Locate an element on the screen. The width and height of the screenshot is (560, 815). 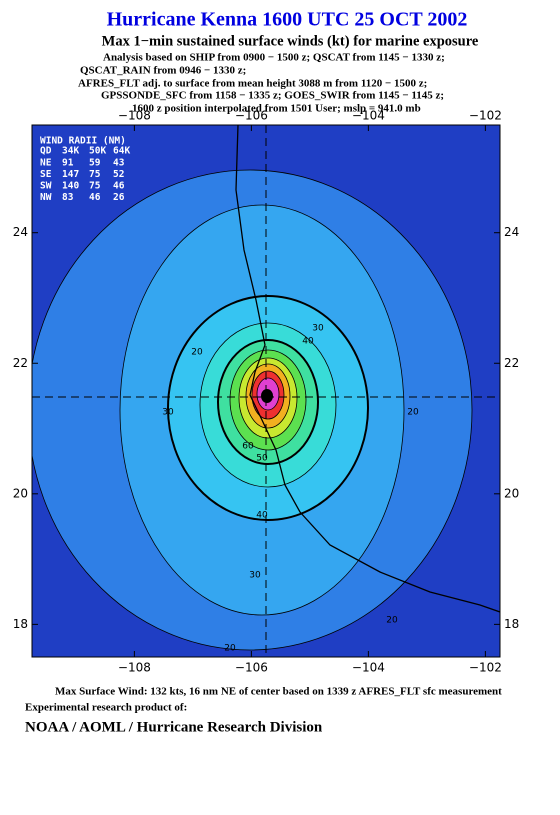
title: Hurricane Kenna 1600 UTC 25 OCT 2002 is located at coordinates (287, 20).